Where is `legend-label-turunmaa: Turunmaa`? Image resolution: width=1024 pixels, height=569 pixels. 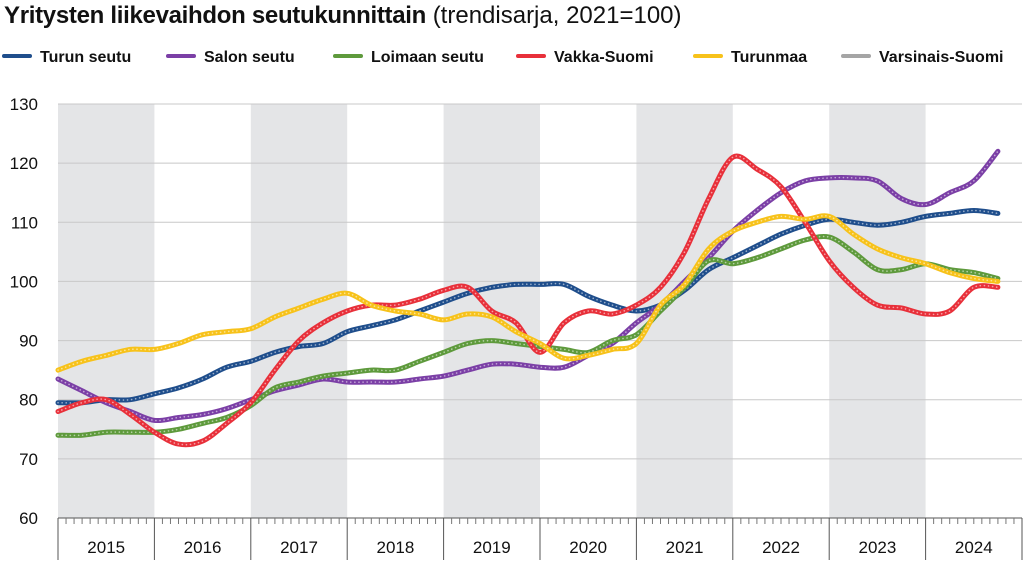 legend-label-turunmaa: Turunmaa is located at coordinates (769, 57).